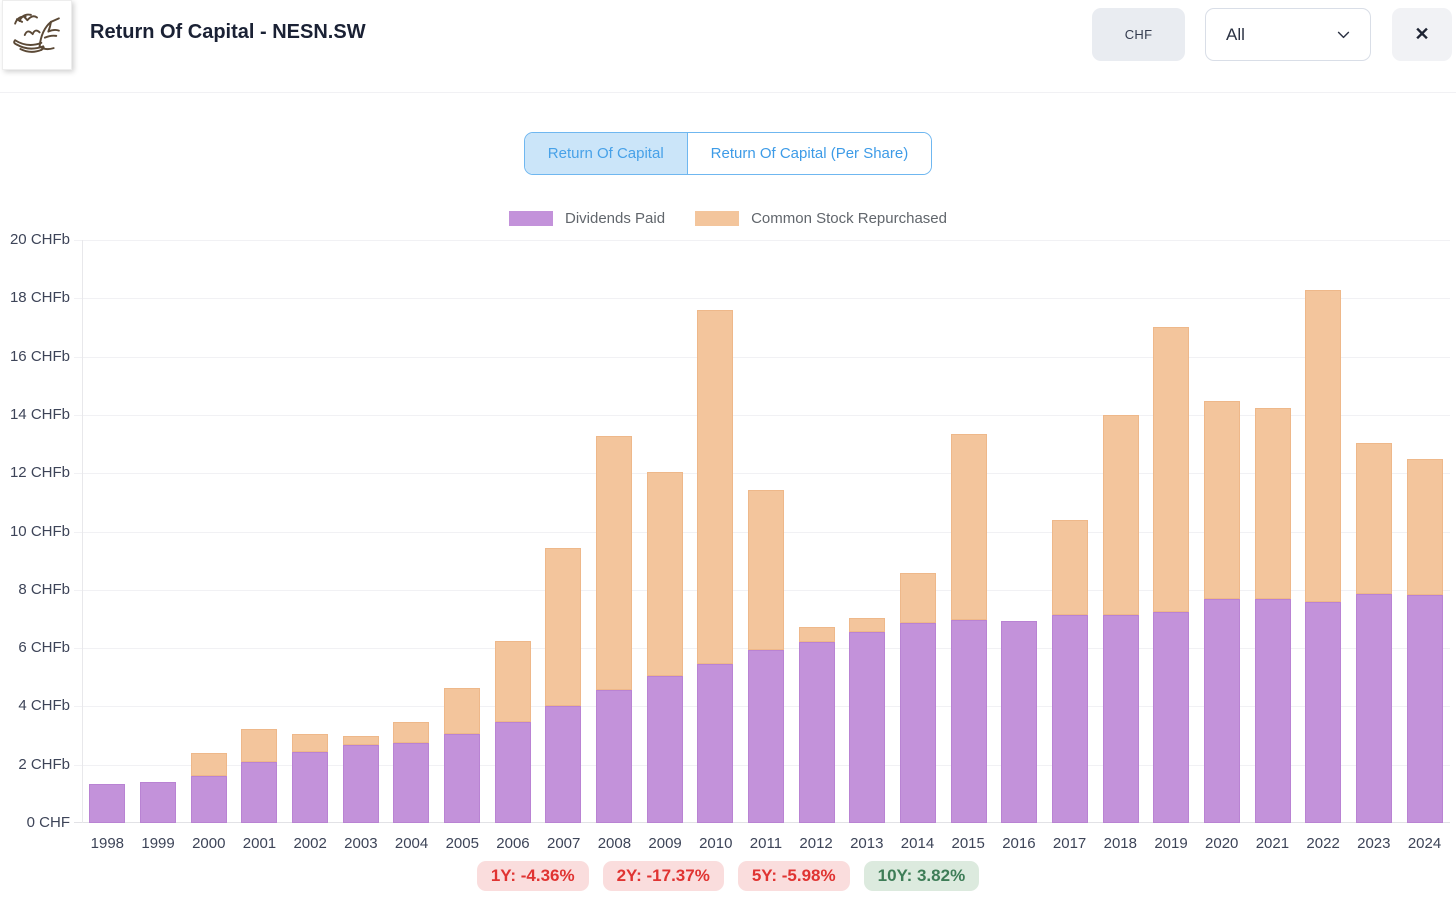 This screenshot has width=1456, height=897. I want to click on bar-2019, so click(1171, 574).